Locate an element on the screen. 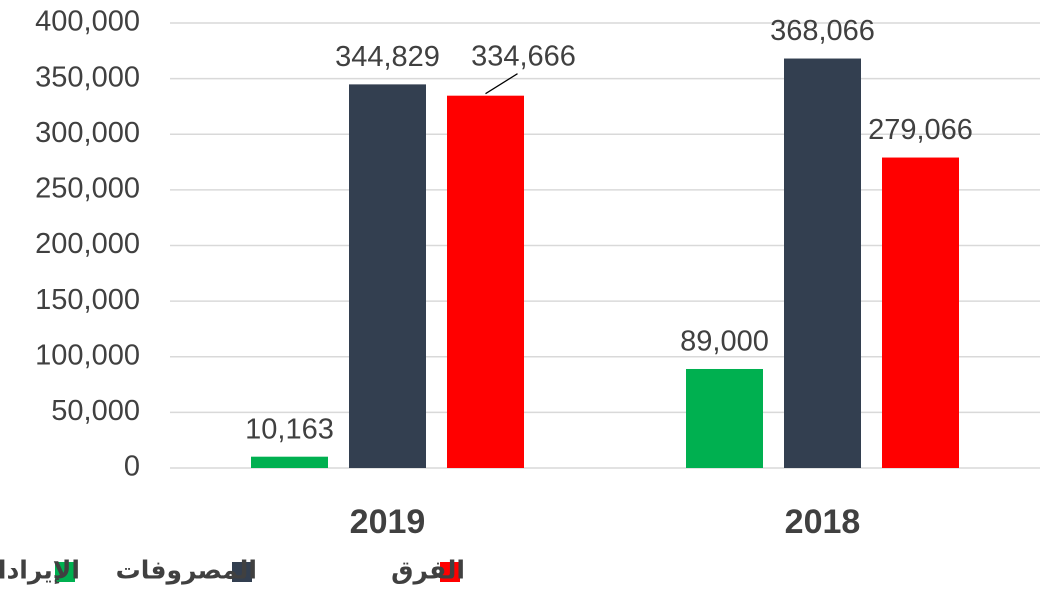 This screenshot has height=592, width=1046. y-tick-label: 0 is located at coordinates (132, 467).